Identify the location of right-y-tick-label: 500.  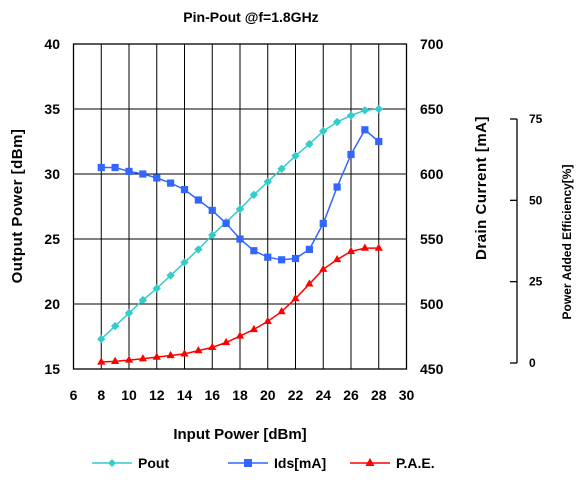
(432, 304).